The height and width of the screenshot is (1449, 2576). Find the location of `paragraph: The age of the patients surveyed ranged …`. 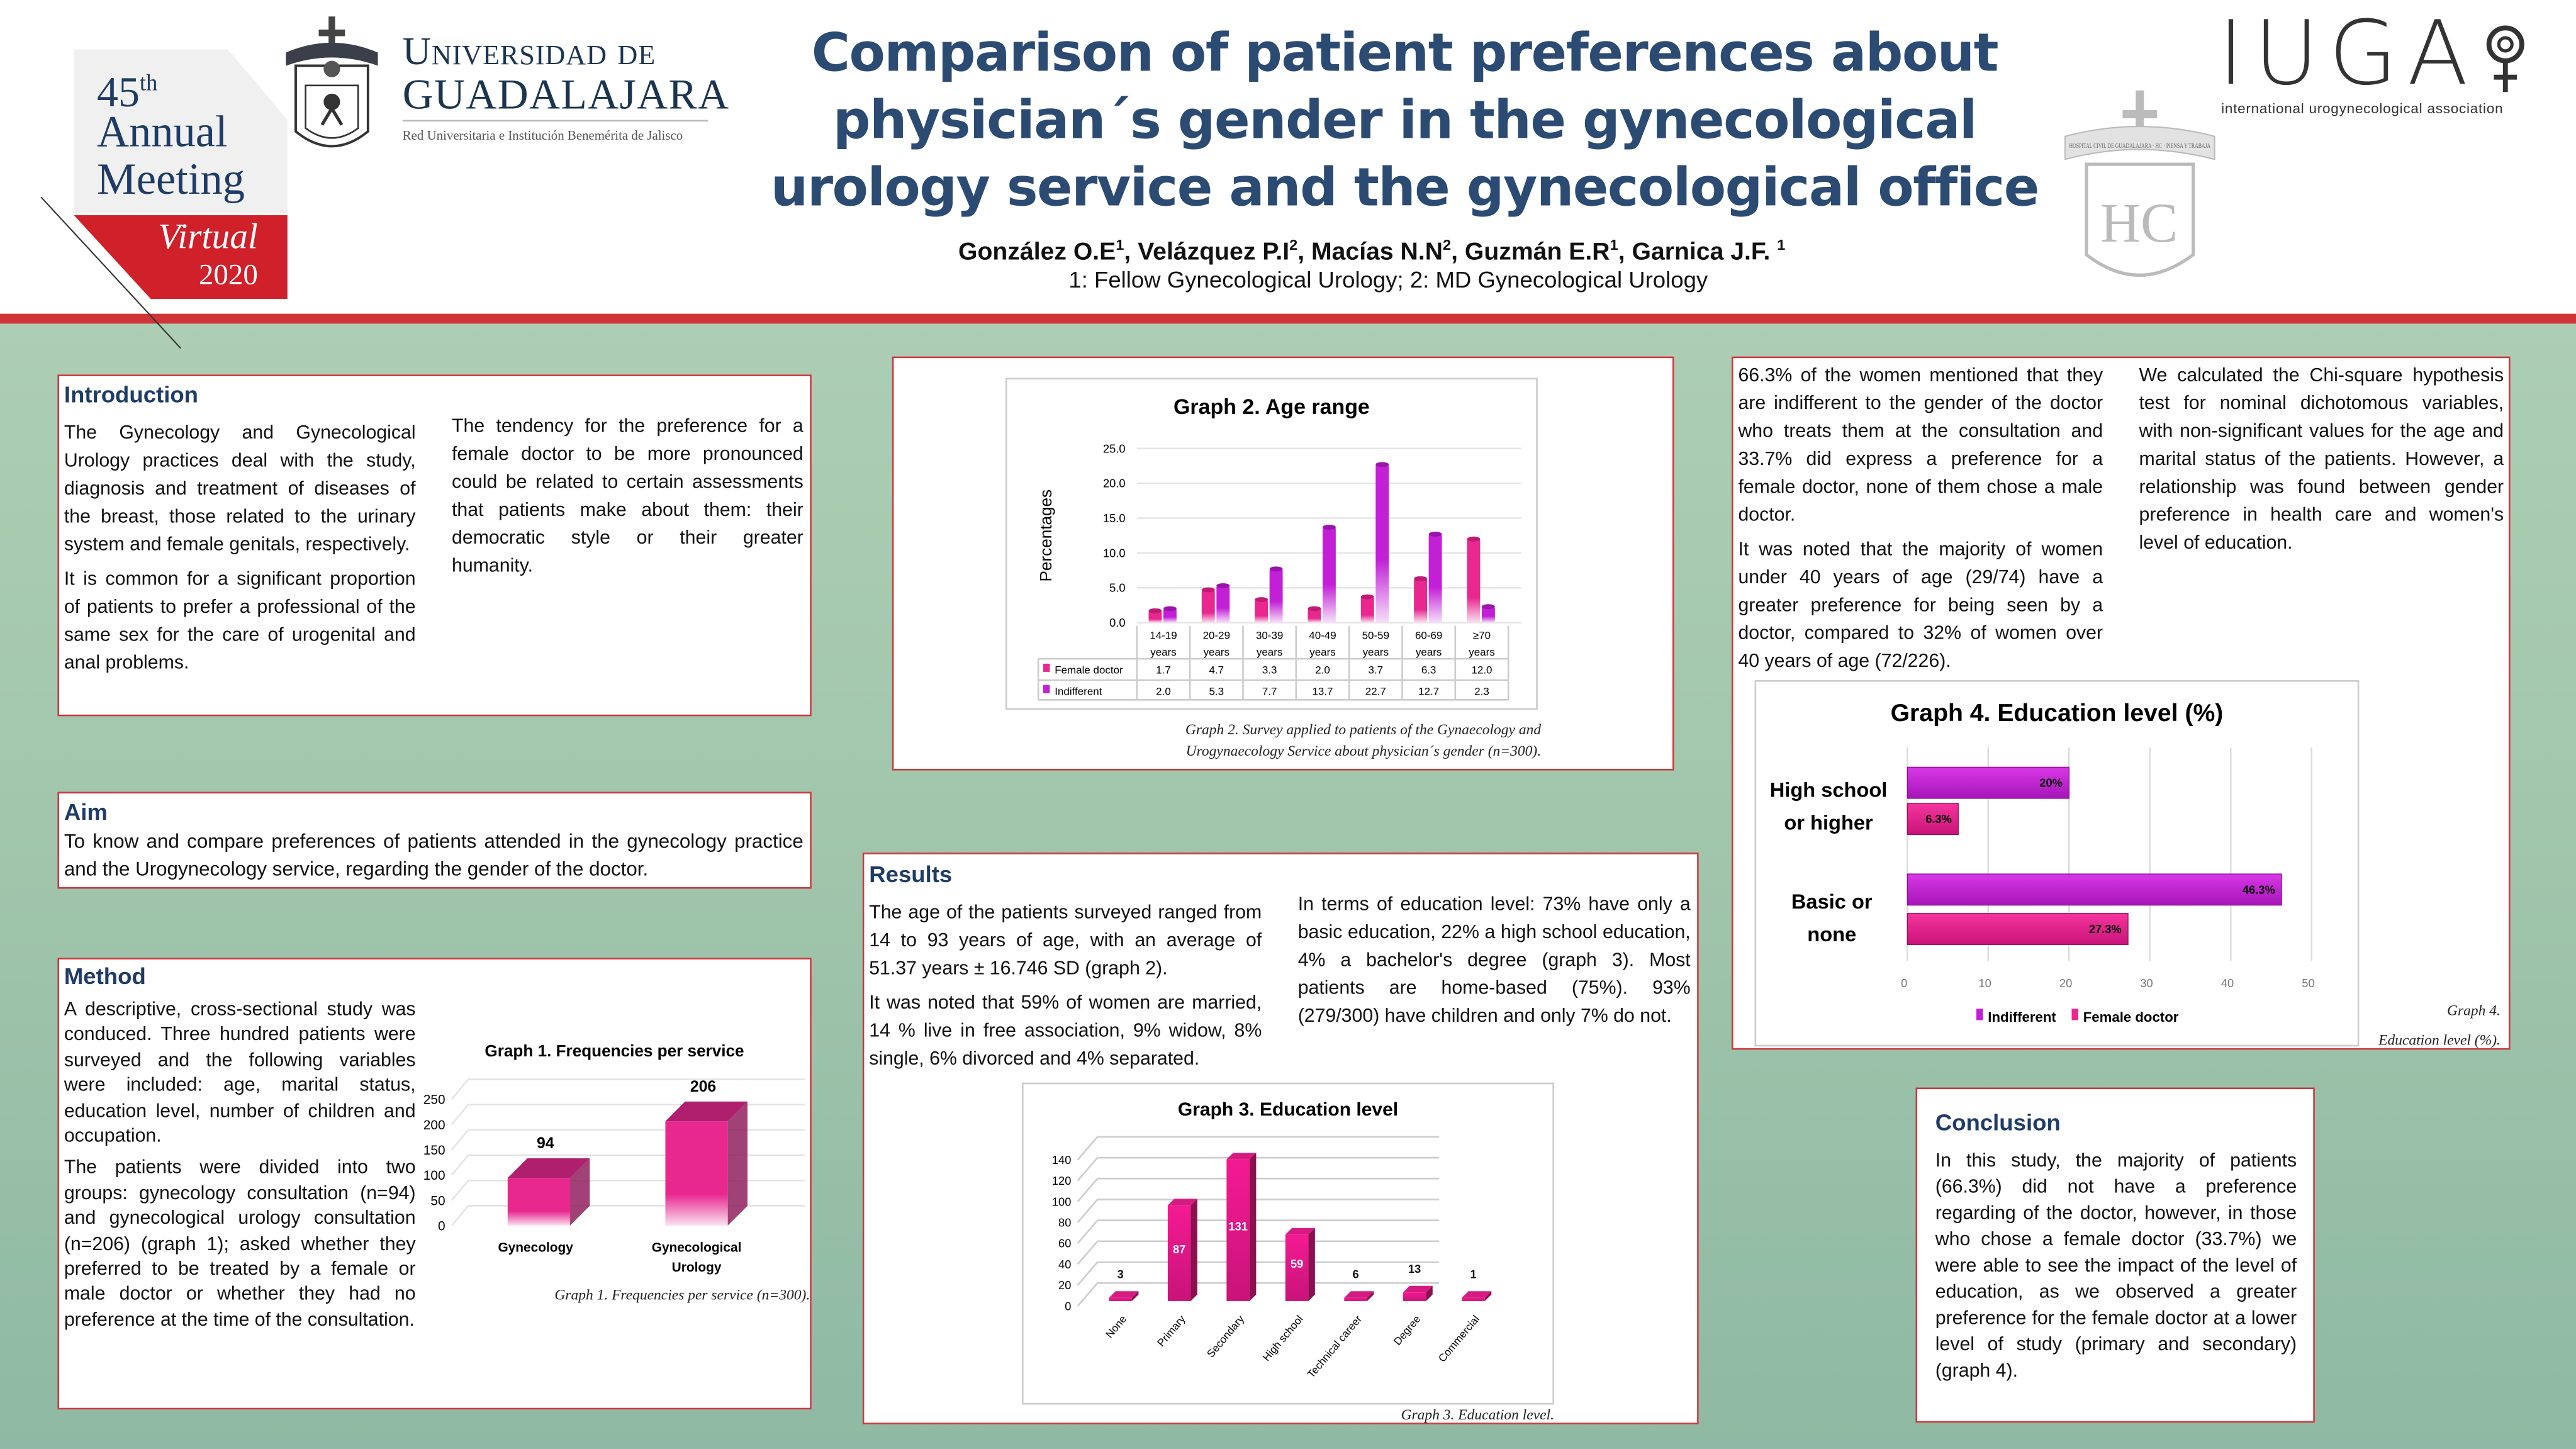

paragraph: The age of the patients surveyed ranged … is located at coordinates (1065, 941).